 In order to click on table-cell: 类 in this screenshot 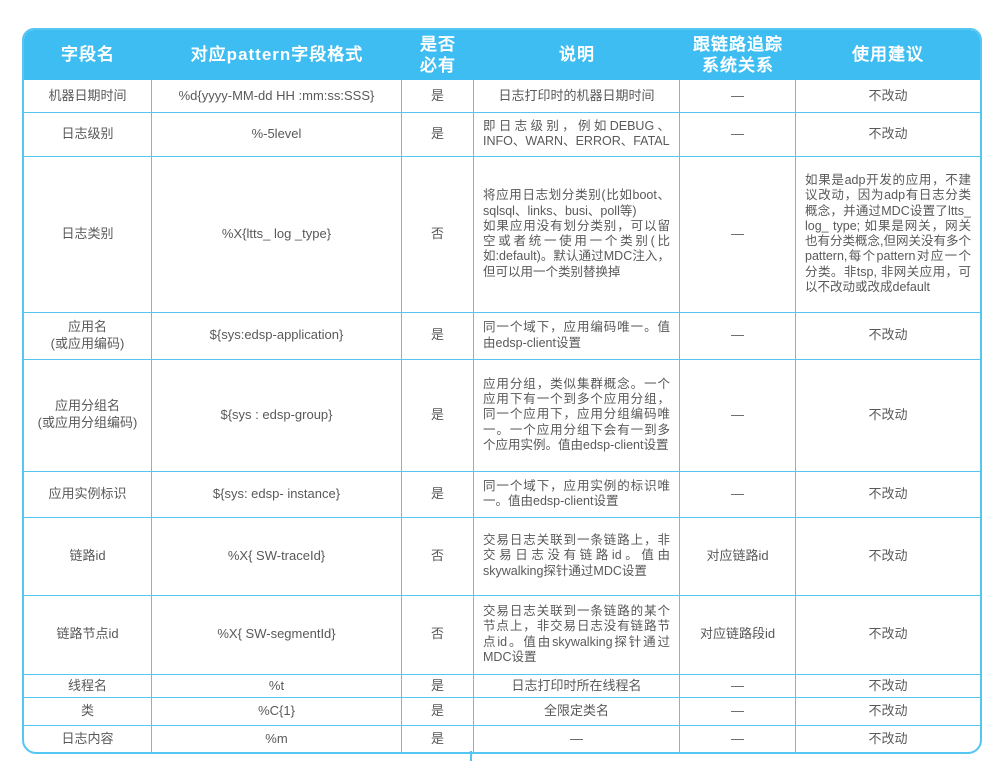, I will do `click(88, 712)`.